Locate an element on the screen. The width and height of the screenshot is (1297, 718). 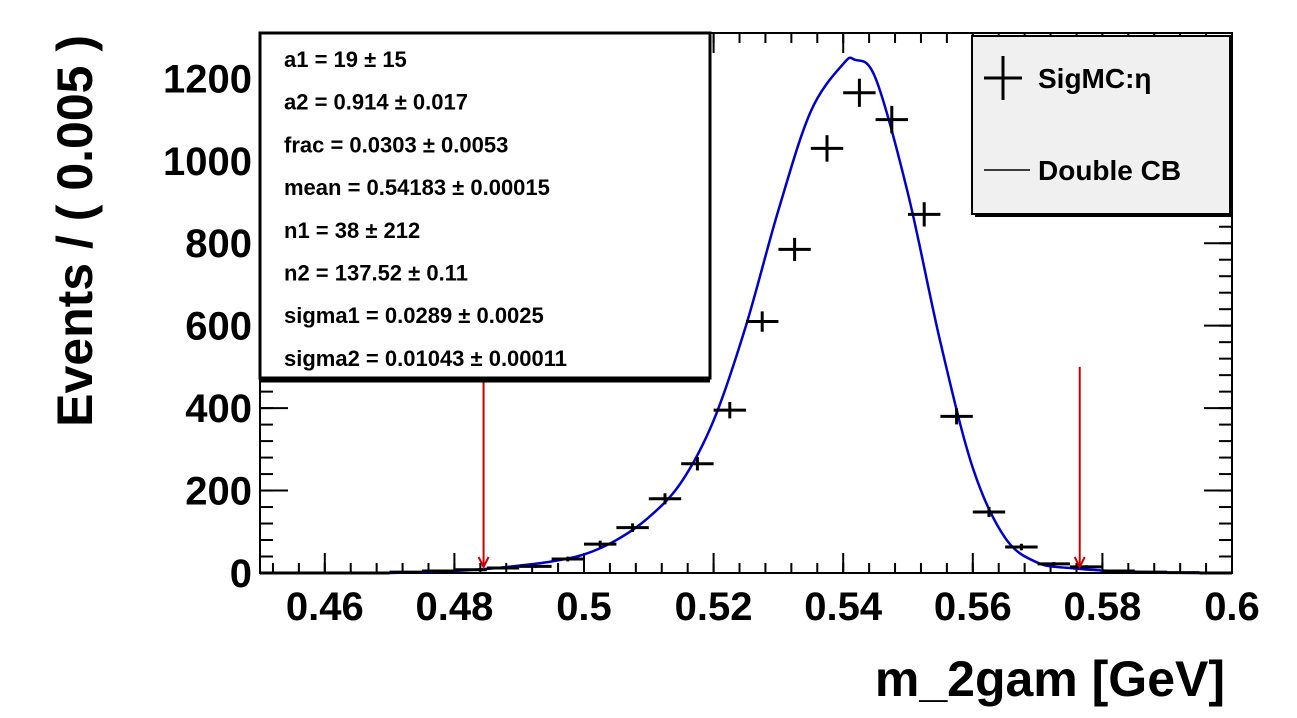
y-tick-label: 800 is located at coordinates (218, 244).